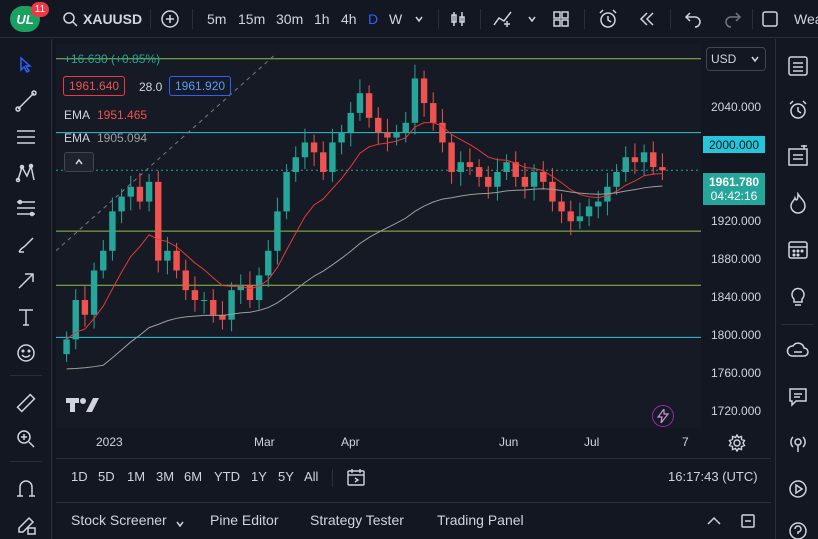 The image size is (818, 539). I want to click on indicators-dropdown, so click(532, 19).